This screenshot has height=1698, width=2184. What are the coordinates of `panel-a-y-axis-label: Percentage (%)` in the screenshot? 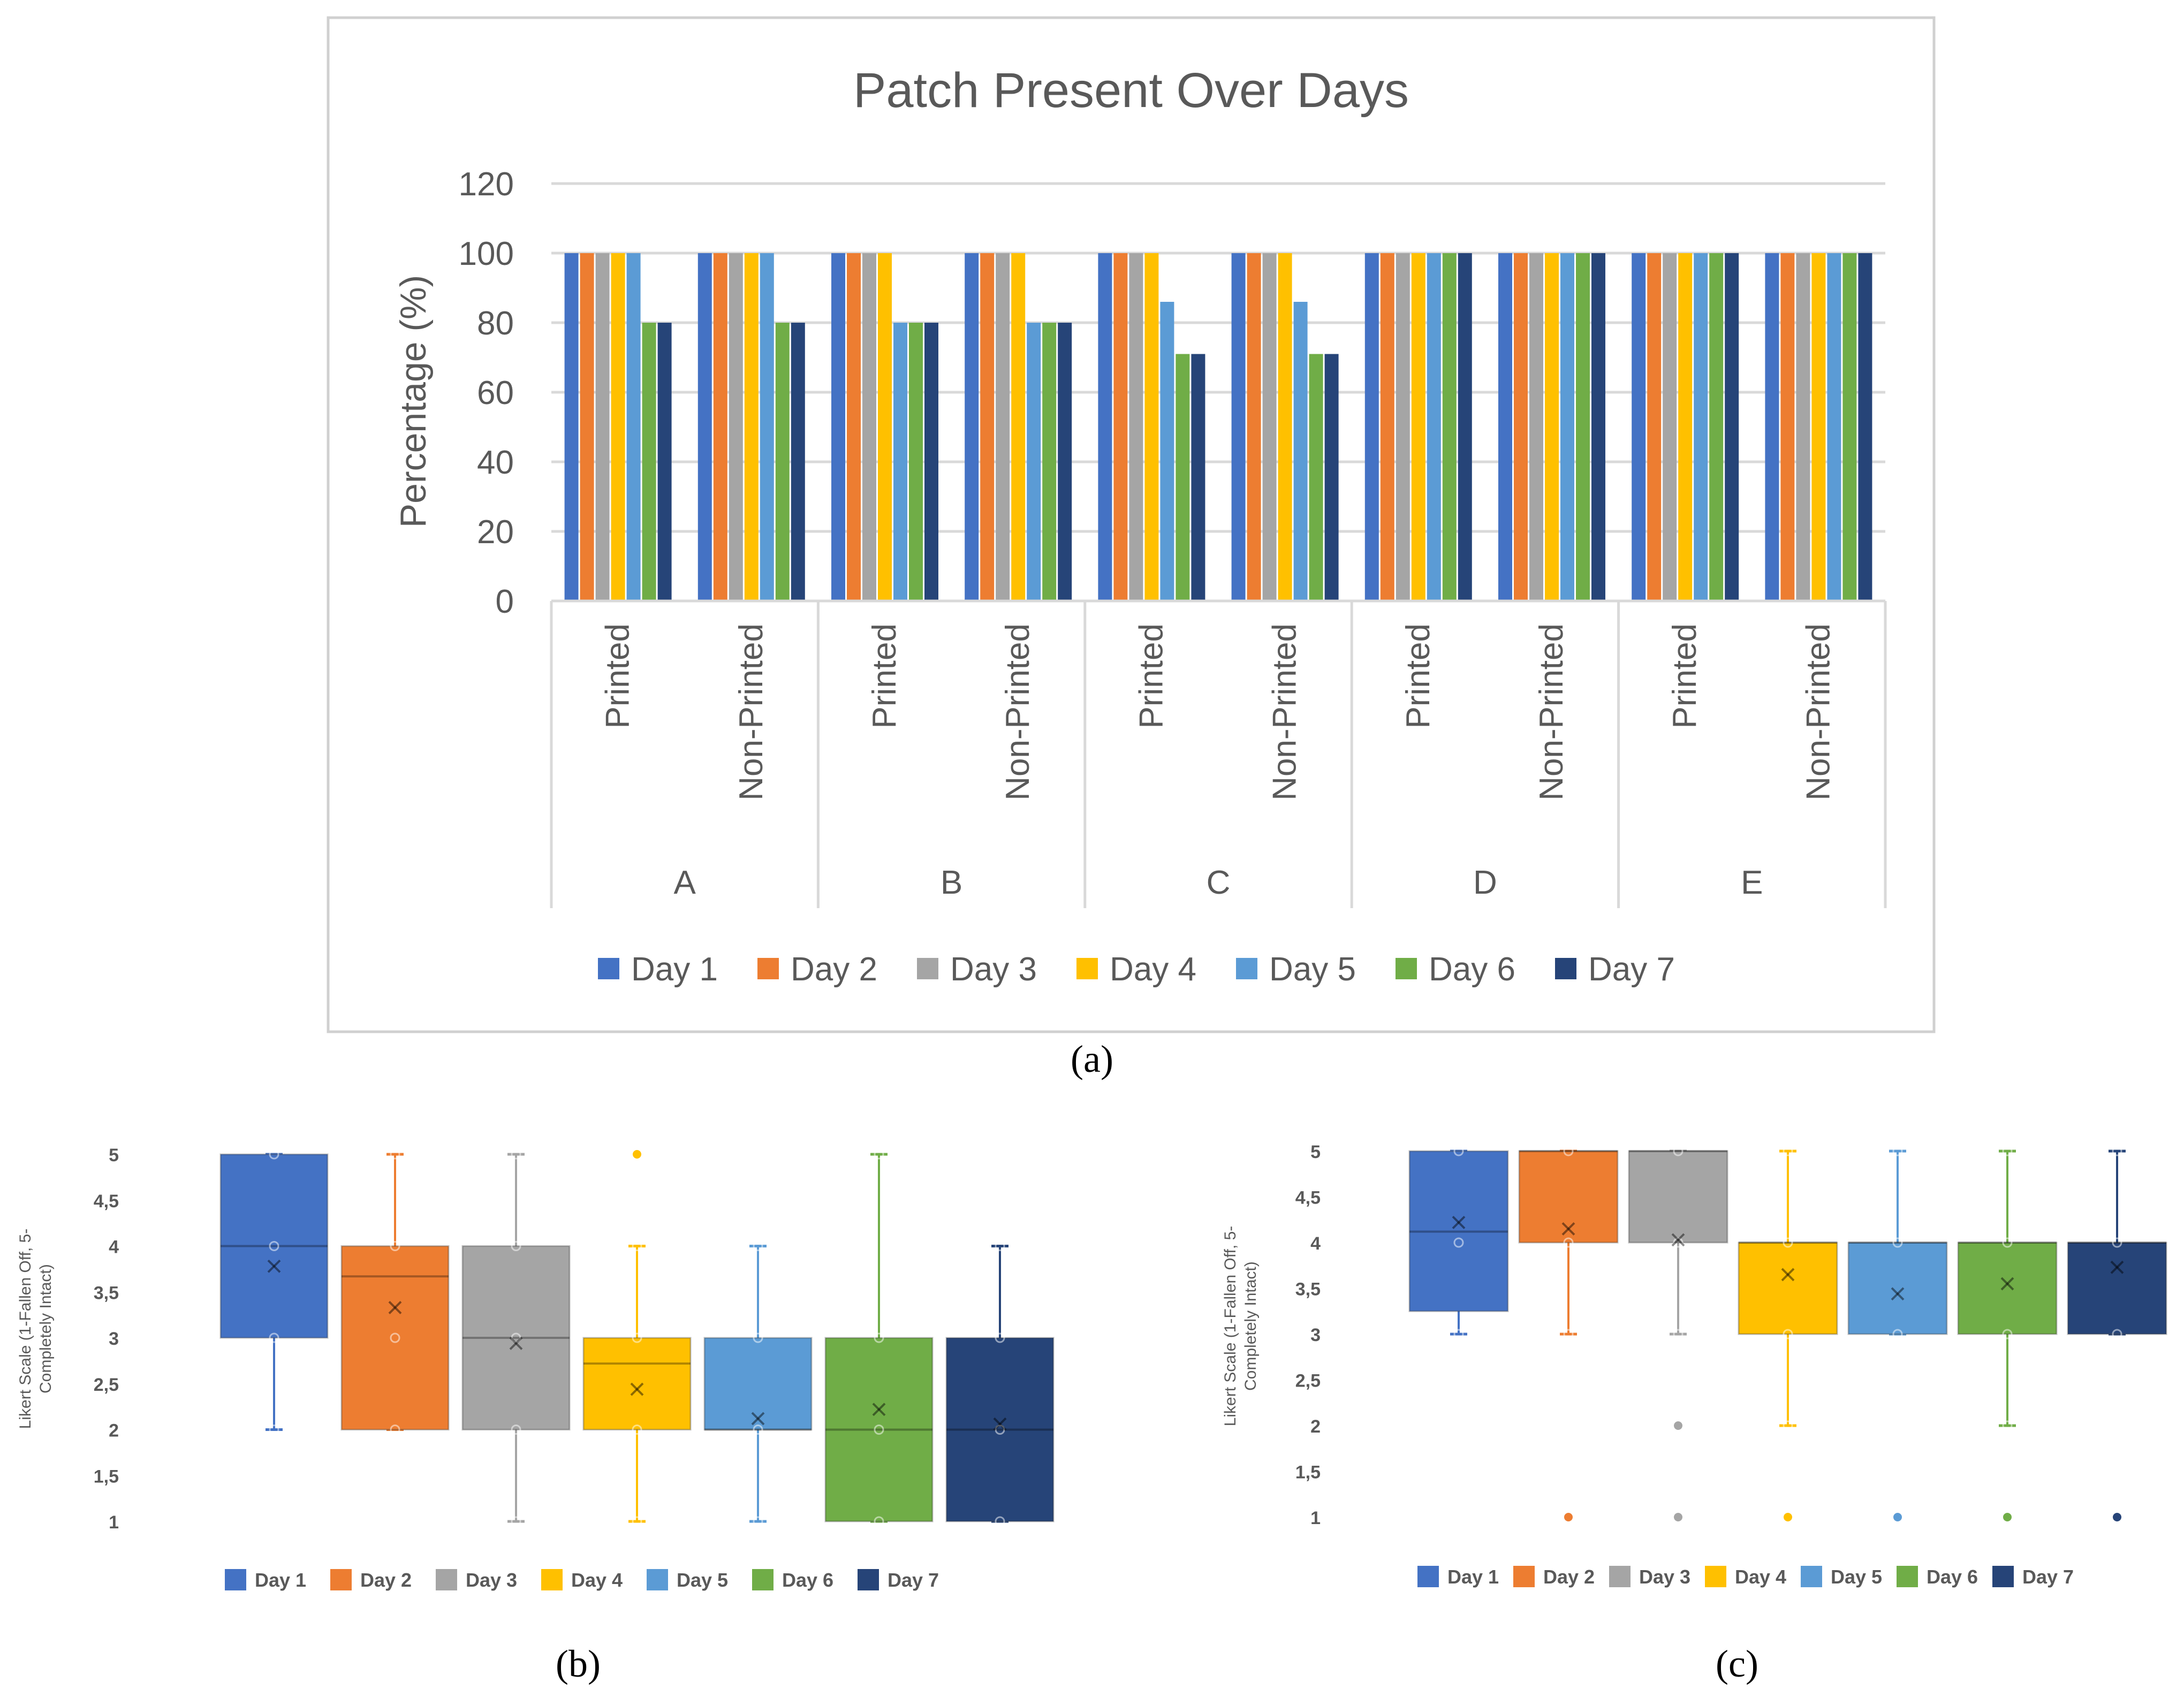 It's located at (413, 401).